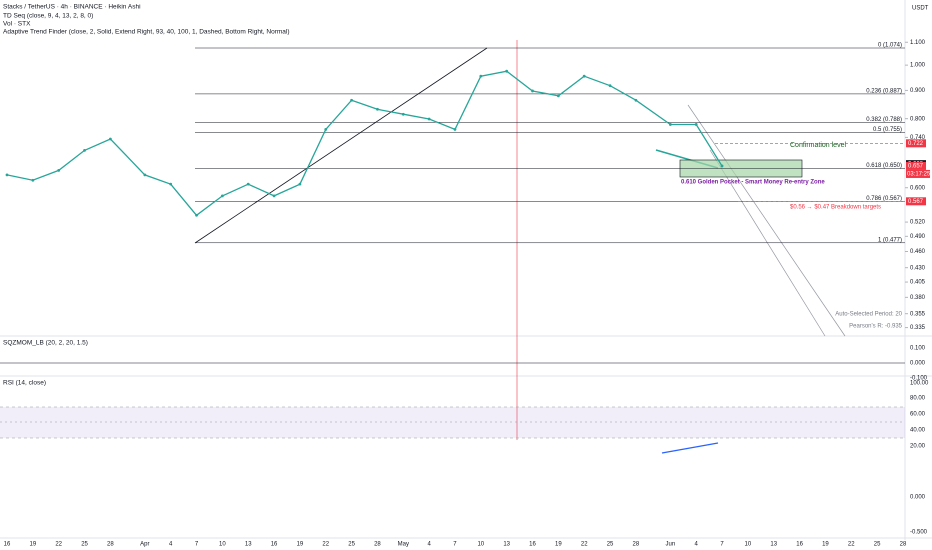 Image resolution: width=932 pixels, height=550 pixels. I want to click on y-tick-label: 1.000, so click(918, 66).